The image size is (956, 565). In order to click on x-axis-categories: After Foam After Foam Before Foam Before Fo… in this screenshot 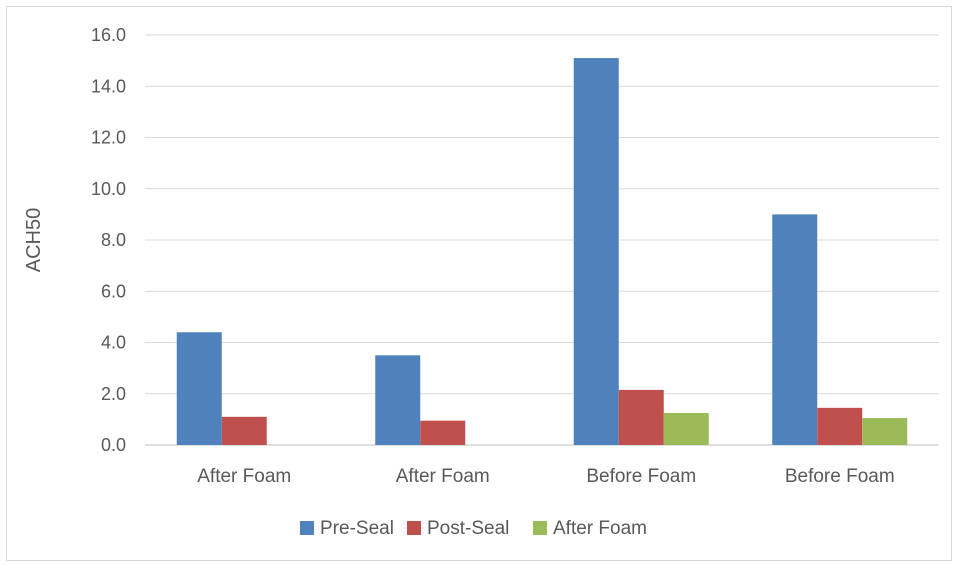, I will do `click(545, 476)`.